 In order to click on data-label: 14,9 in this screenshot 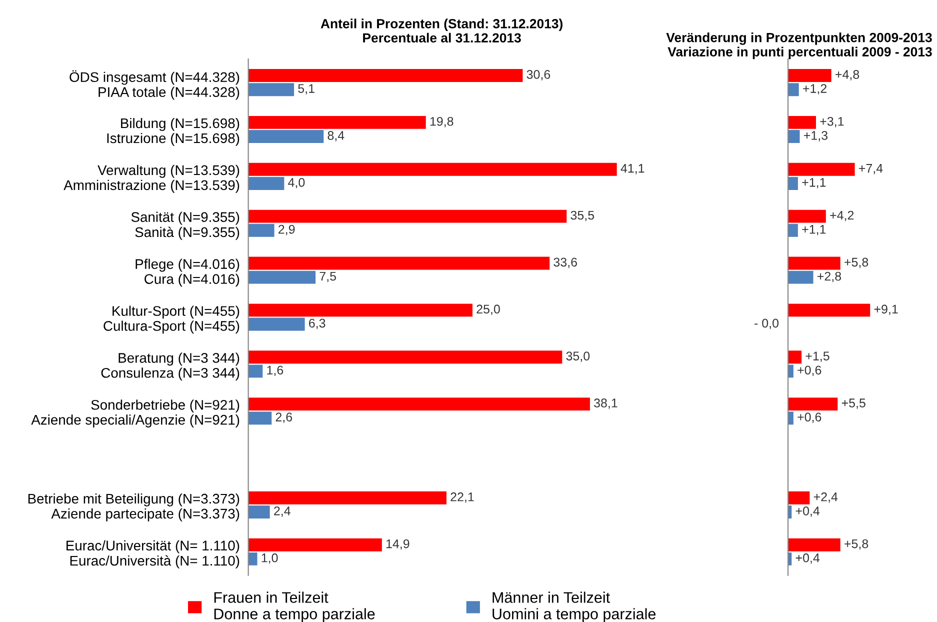, I will do `click(398, 544)`.